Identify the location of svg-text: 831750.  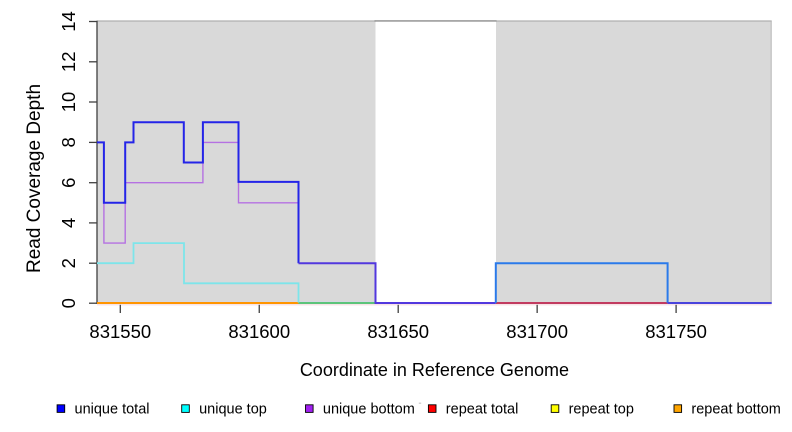
(676, 331).